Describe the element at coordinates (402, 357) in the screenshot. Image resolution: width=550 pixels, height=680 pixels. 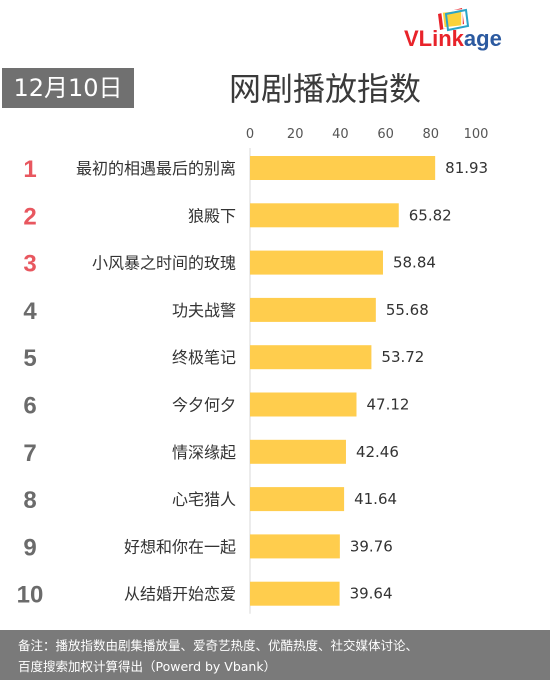
I see `data-label: 53.72` at that location.